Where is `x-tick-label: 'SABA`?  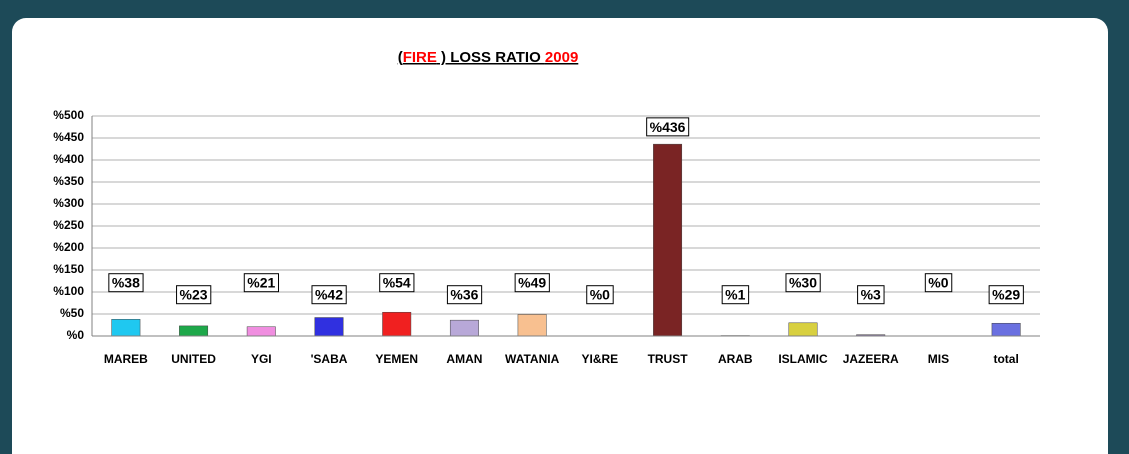
x-tick-label: 'SABA is located at coordinates (329, 359).